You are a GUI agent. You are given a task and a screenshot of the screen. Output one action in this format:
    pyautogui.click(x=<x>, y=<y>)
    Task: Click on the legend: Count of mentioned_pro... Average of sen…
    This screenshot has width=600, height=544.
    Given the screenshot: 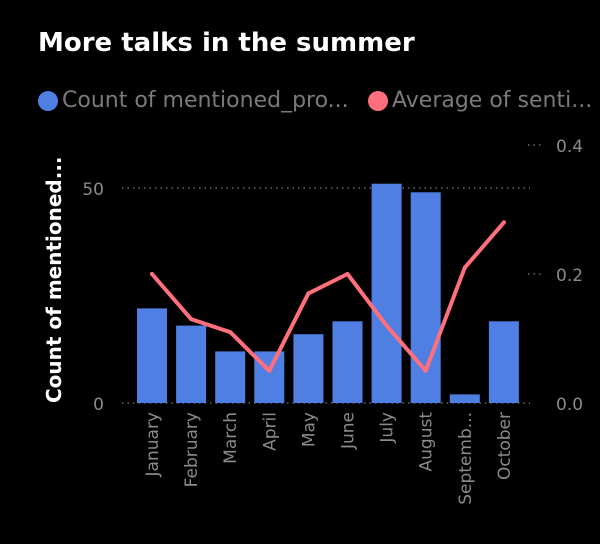 What is the action you would take?
    pyautogui.click(x=318, y=102)
    